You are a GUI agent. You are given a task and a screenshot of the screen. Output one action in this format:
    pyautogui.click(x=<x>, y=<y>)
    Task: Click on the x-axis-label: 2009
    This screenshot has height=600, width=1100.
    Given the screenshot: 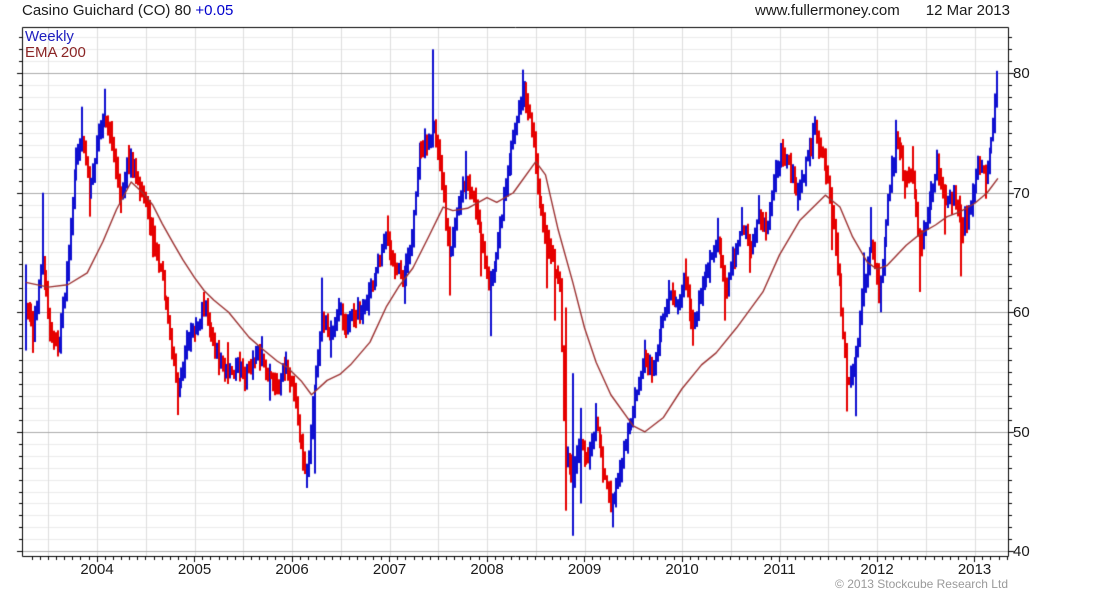 What is the action you would take?
    pyautogui.click(x=584, y=569)
    